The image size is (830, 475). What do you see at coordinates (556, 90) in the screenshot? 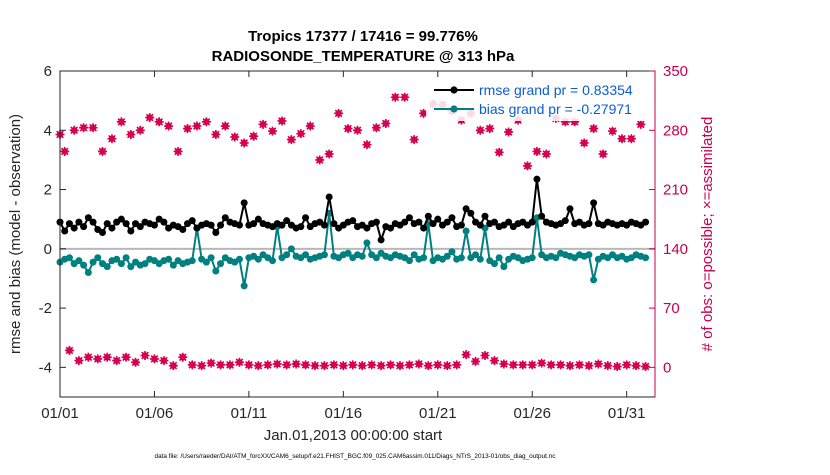
I see `legend-rmse-label: rmse grand pr = 0.83354` at bounding box center [556, 90].